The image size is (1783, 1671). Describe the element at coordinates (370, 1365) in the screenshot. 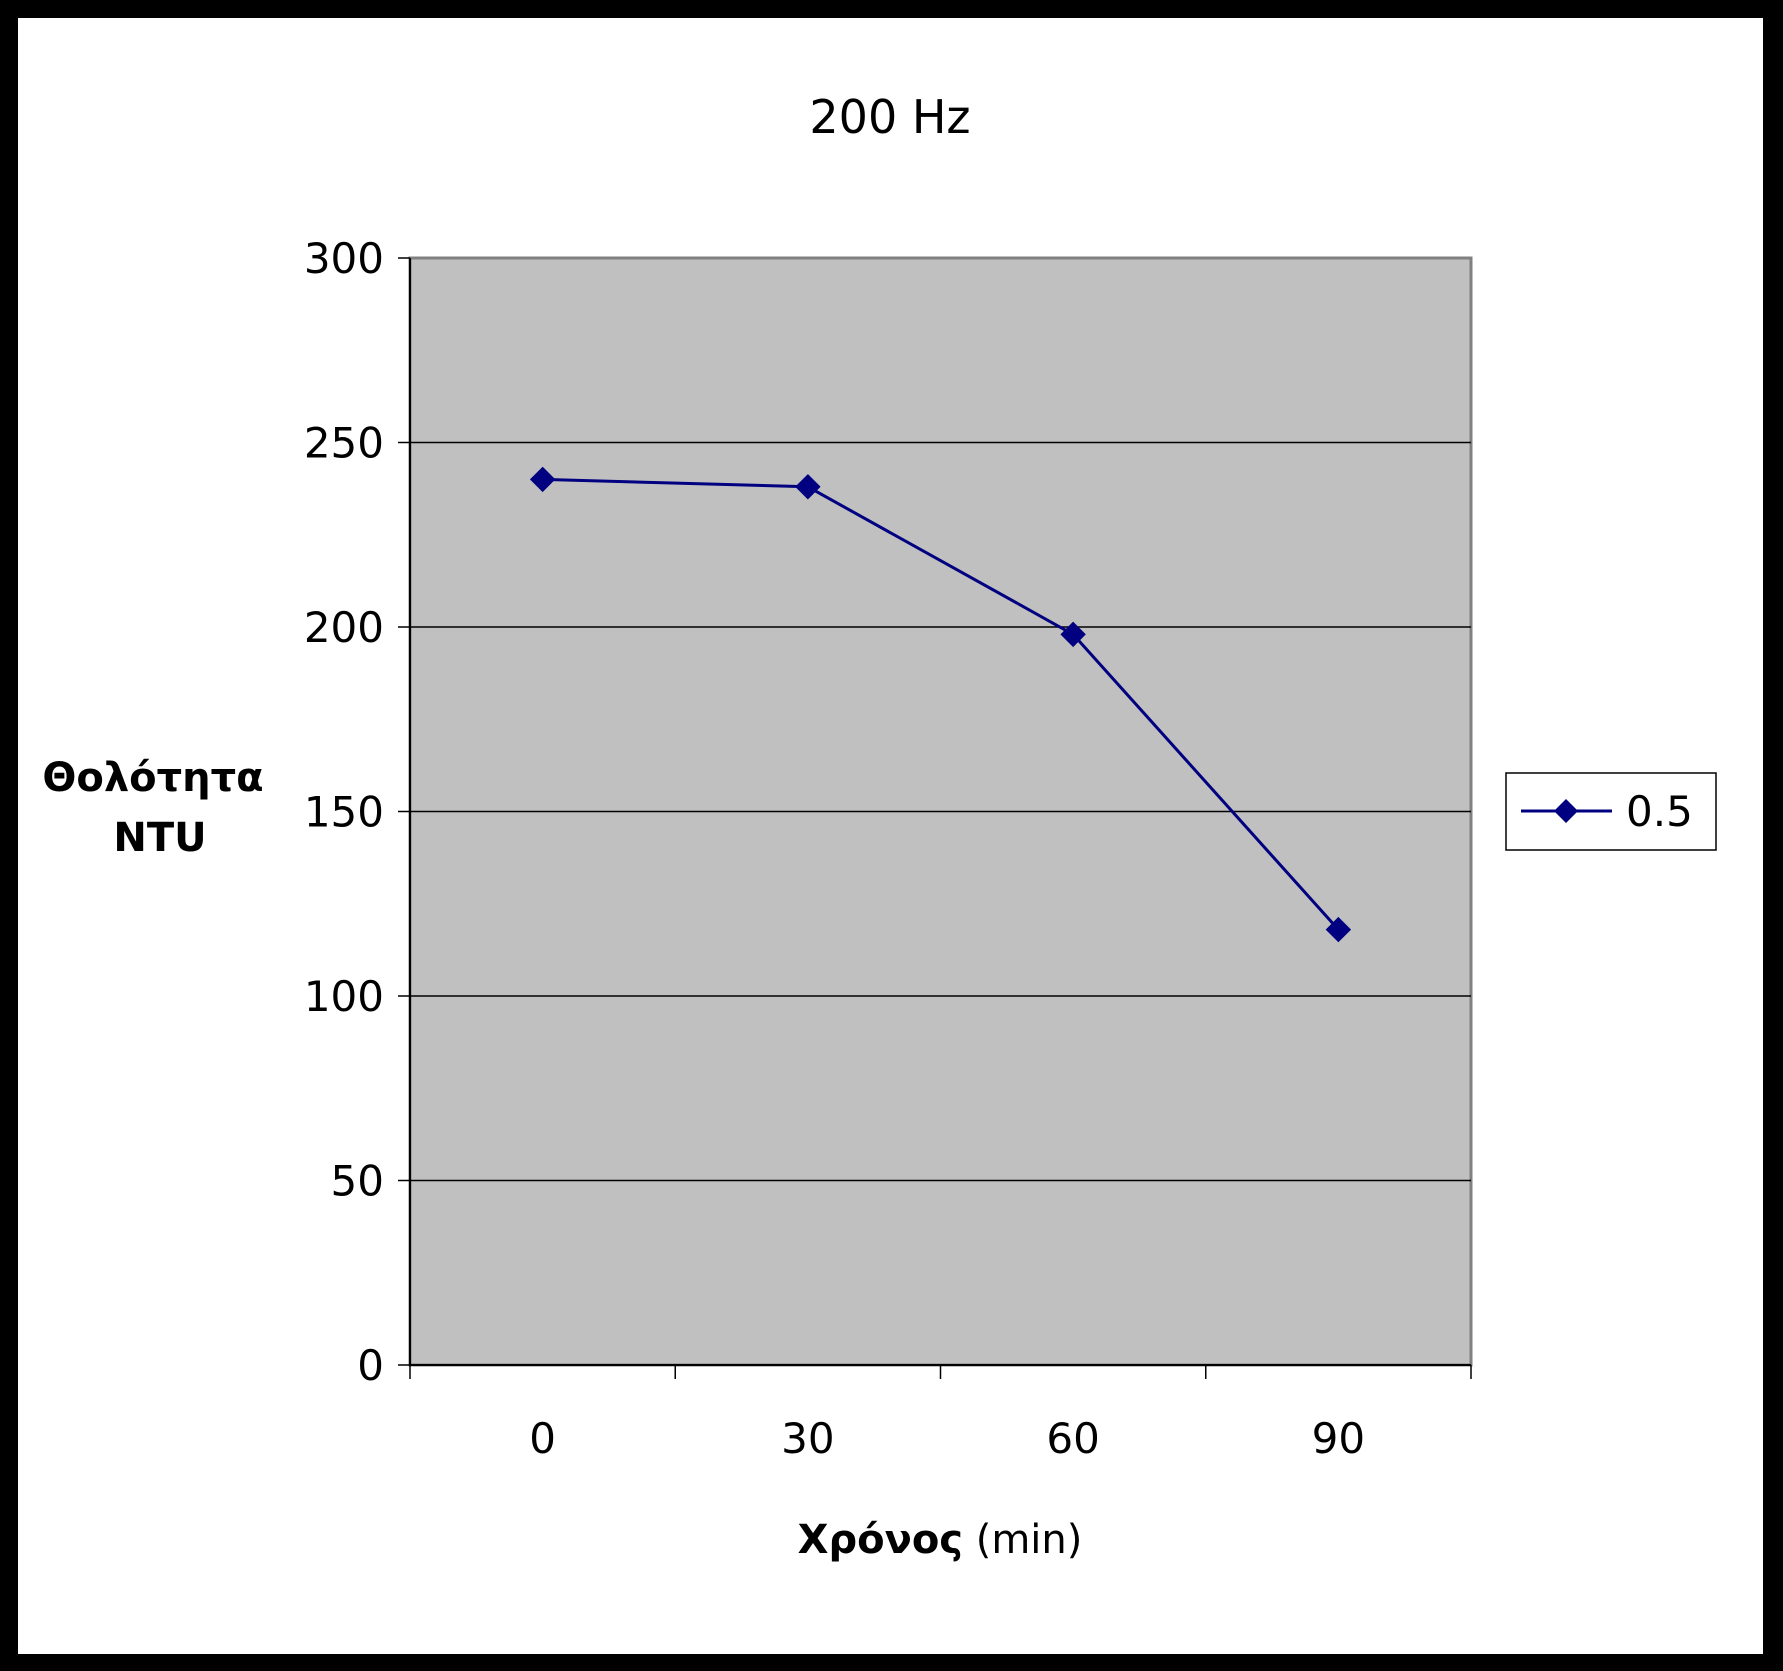

I see `y-tick-label: 0` at that location.